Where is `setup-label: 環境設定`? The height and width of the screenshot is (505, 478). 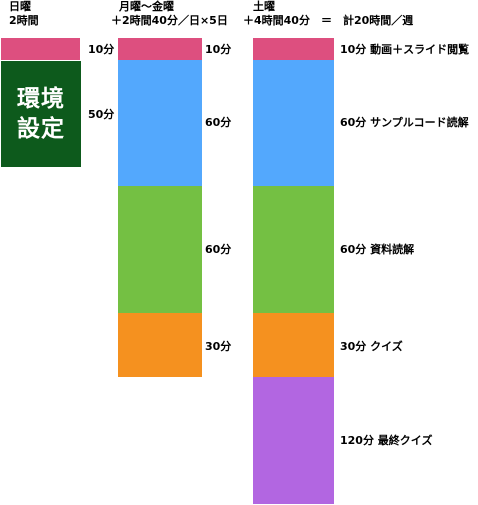
setup-label: 環境設定 is located at coordinates (41, 114).